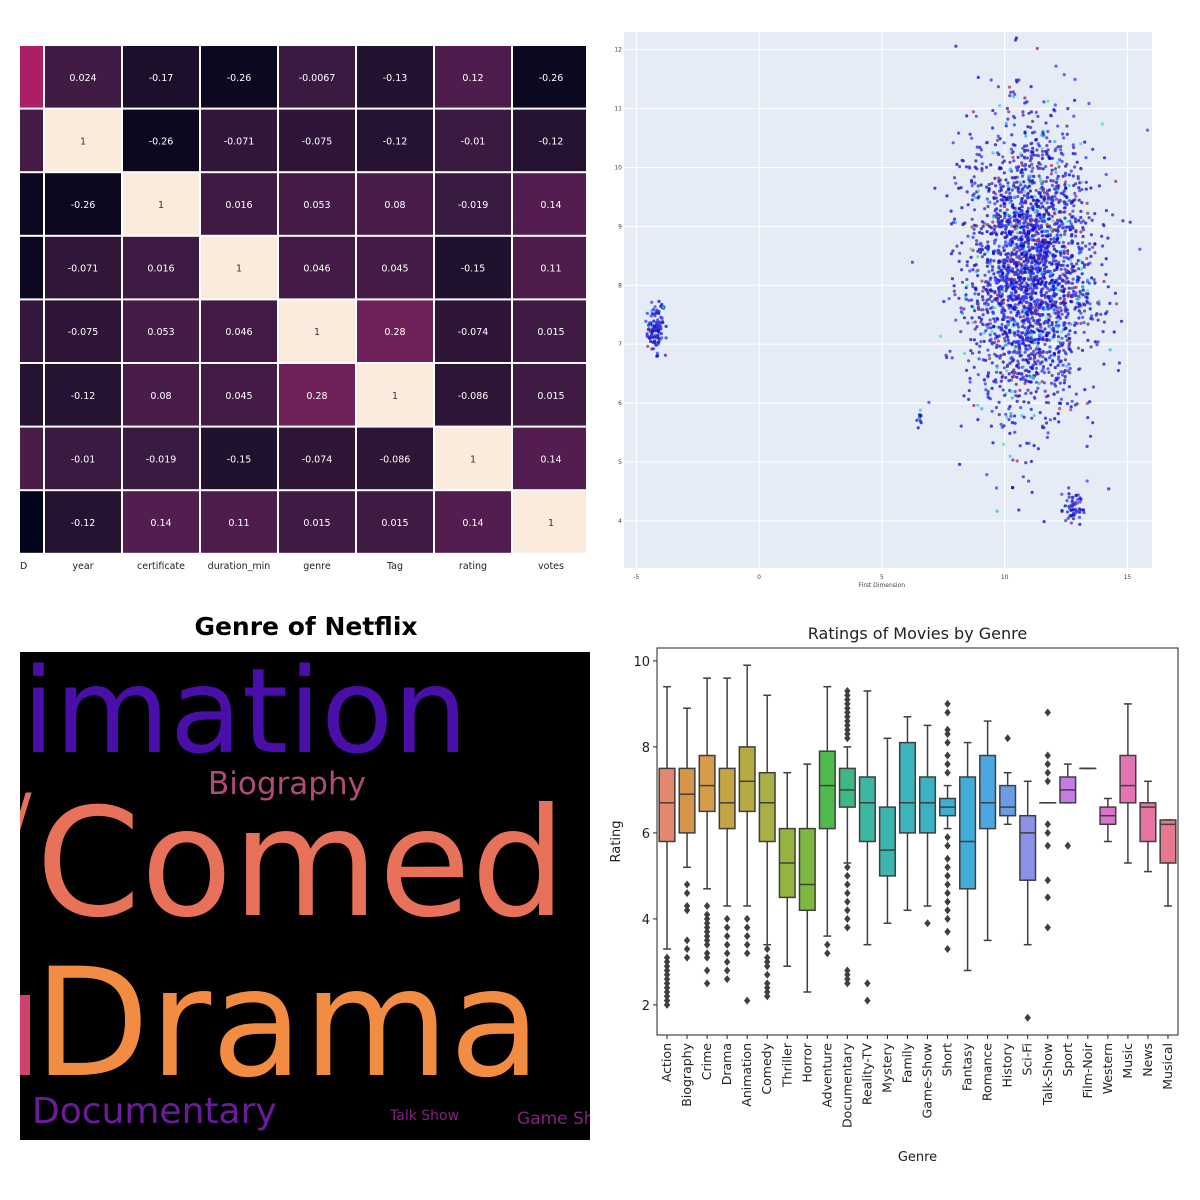 The image size is (1200, 1200). What do you see at coordinates (646, 1006) in the screenshot?
I see `boxplot-y-tick-label: 2` at bounding box center [646, 1006].